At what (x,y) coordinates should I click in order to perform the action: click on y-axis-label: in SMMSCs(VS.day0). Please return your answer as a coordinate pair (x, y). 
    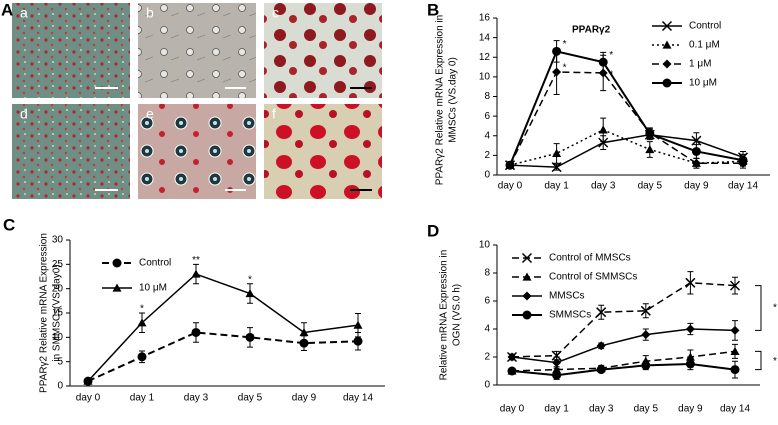
    Looking at the image, I should click on (57, 312).